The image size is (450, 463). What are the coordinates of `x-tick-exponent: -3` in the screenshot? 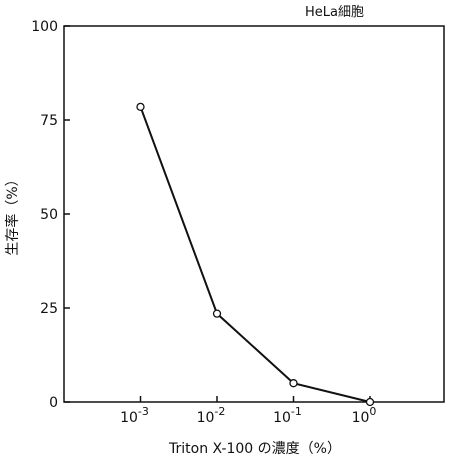 It's located at (143, 411).